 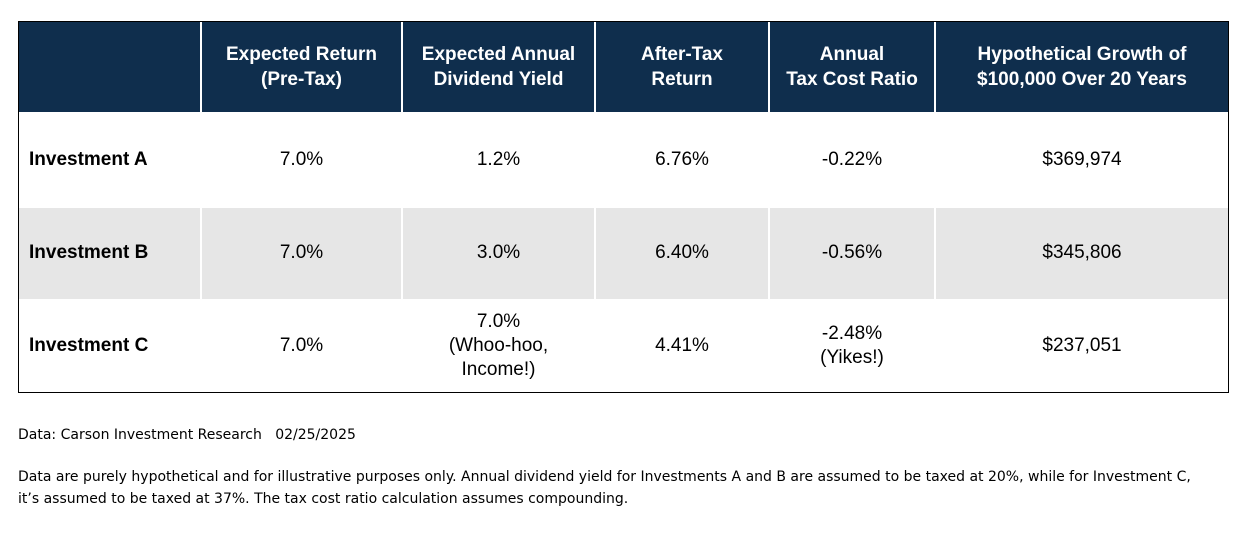 I want to click on cell-after-tax-return: 6.76%, so click(x=681, y=160).